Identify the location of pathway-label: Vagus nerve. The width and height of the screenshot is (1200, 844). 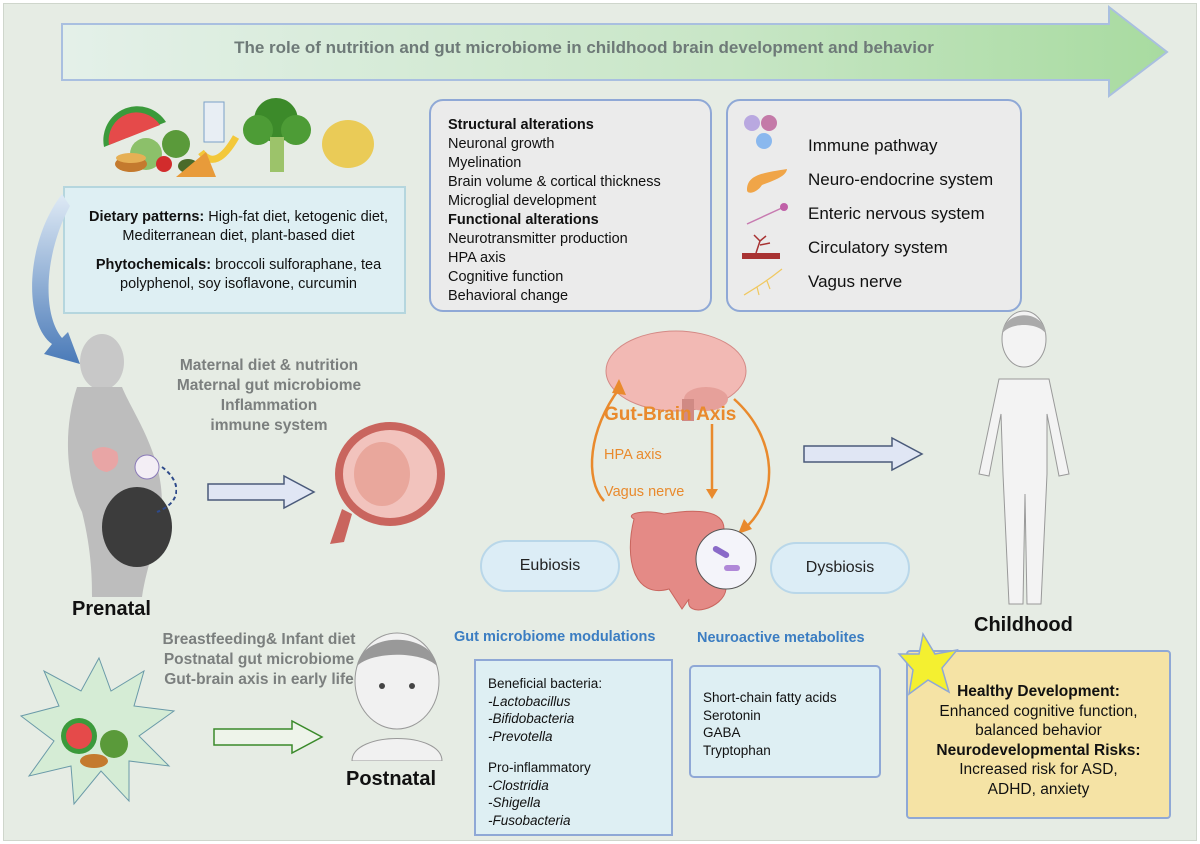
(855, 281).